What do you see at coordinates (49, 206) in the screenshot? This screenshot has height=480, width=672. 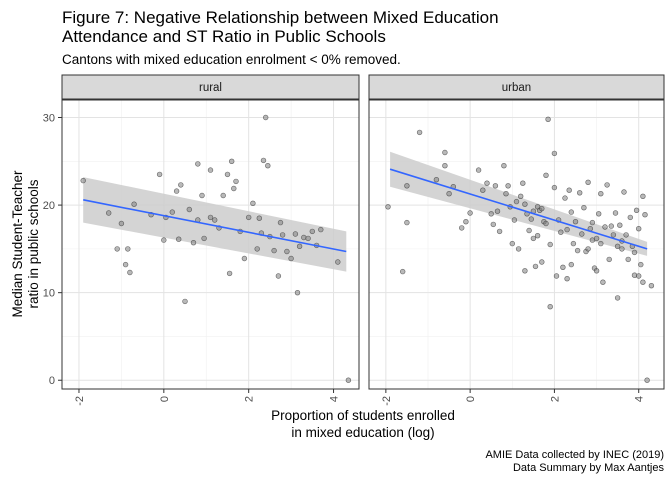 I see `y-tick-label: 20` at bounding box center [49, 206].